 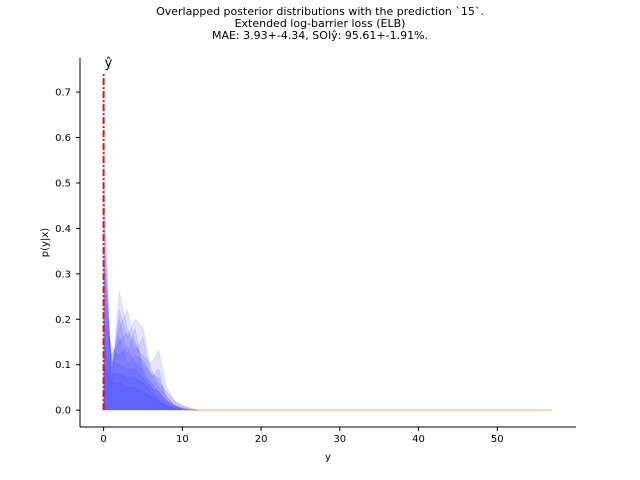 What do you see at coordinates (328, 457) in the screenshot?
I see `x-axis-label: y` at bounding box center [328, 457].